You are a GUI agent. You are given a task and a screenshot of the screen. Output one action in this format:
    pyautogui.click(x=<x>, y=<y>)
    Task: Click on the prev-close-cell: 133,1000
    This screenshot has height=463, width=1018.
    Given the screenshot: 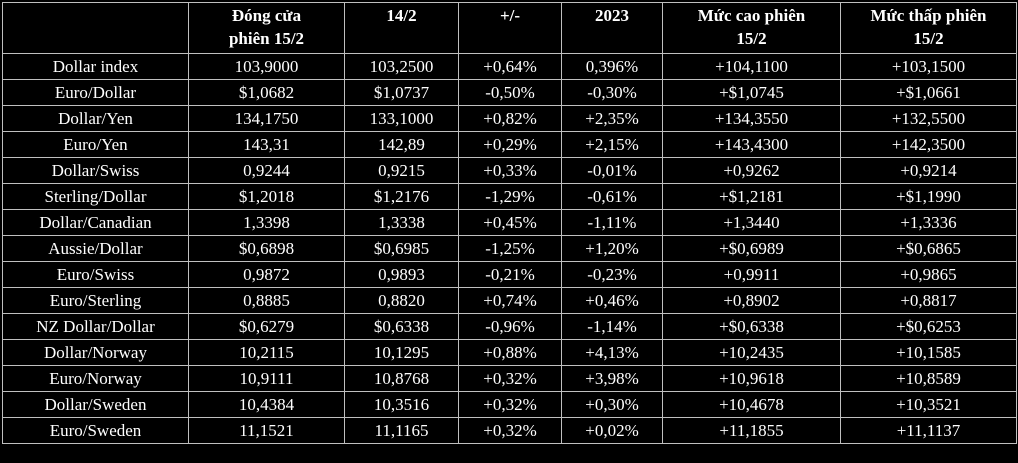 What is the action you would take?
    pyautogui.click(x=401, y=118)
    